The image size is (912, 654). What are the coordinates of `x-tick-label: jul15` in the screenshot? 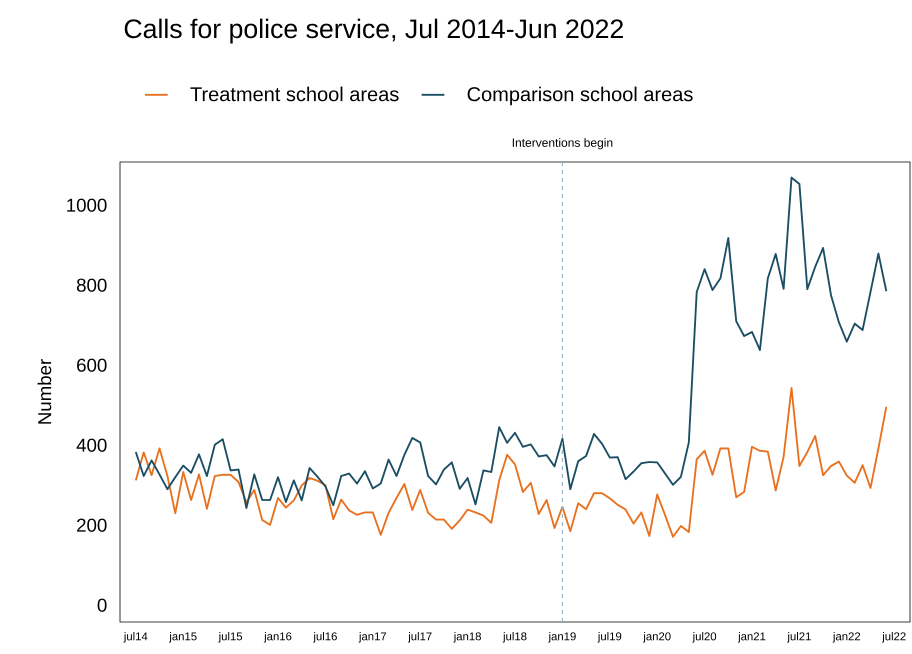 It's located at (230, 637).